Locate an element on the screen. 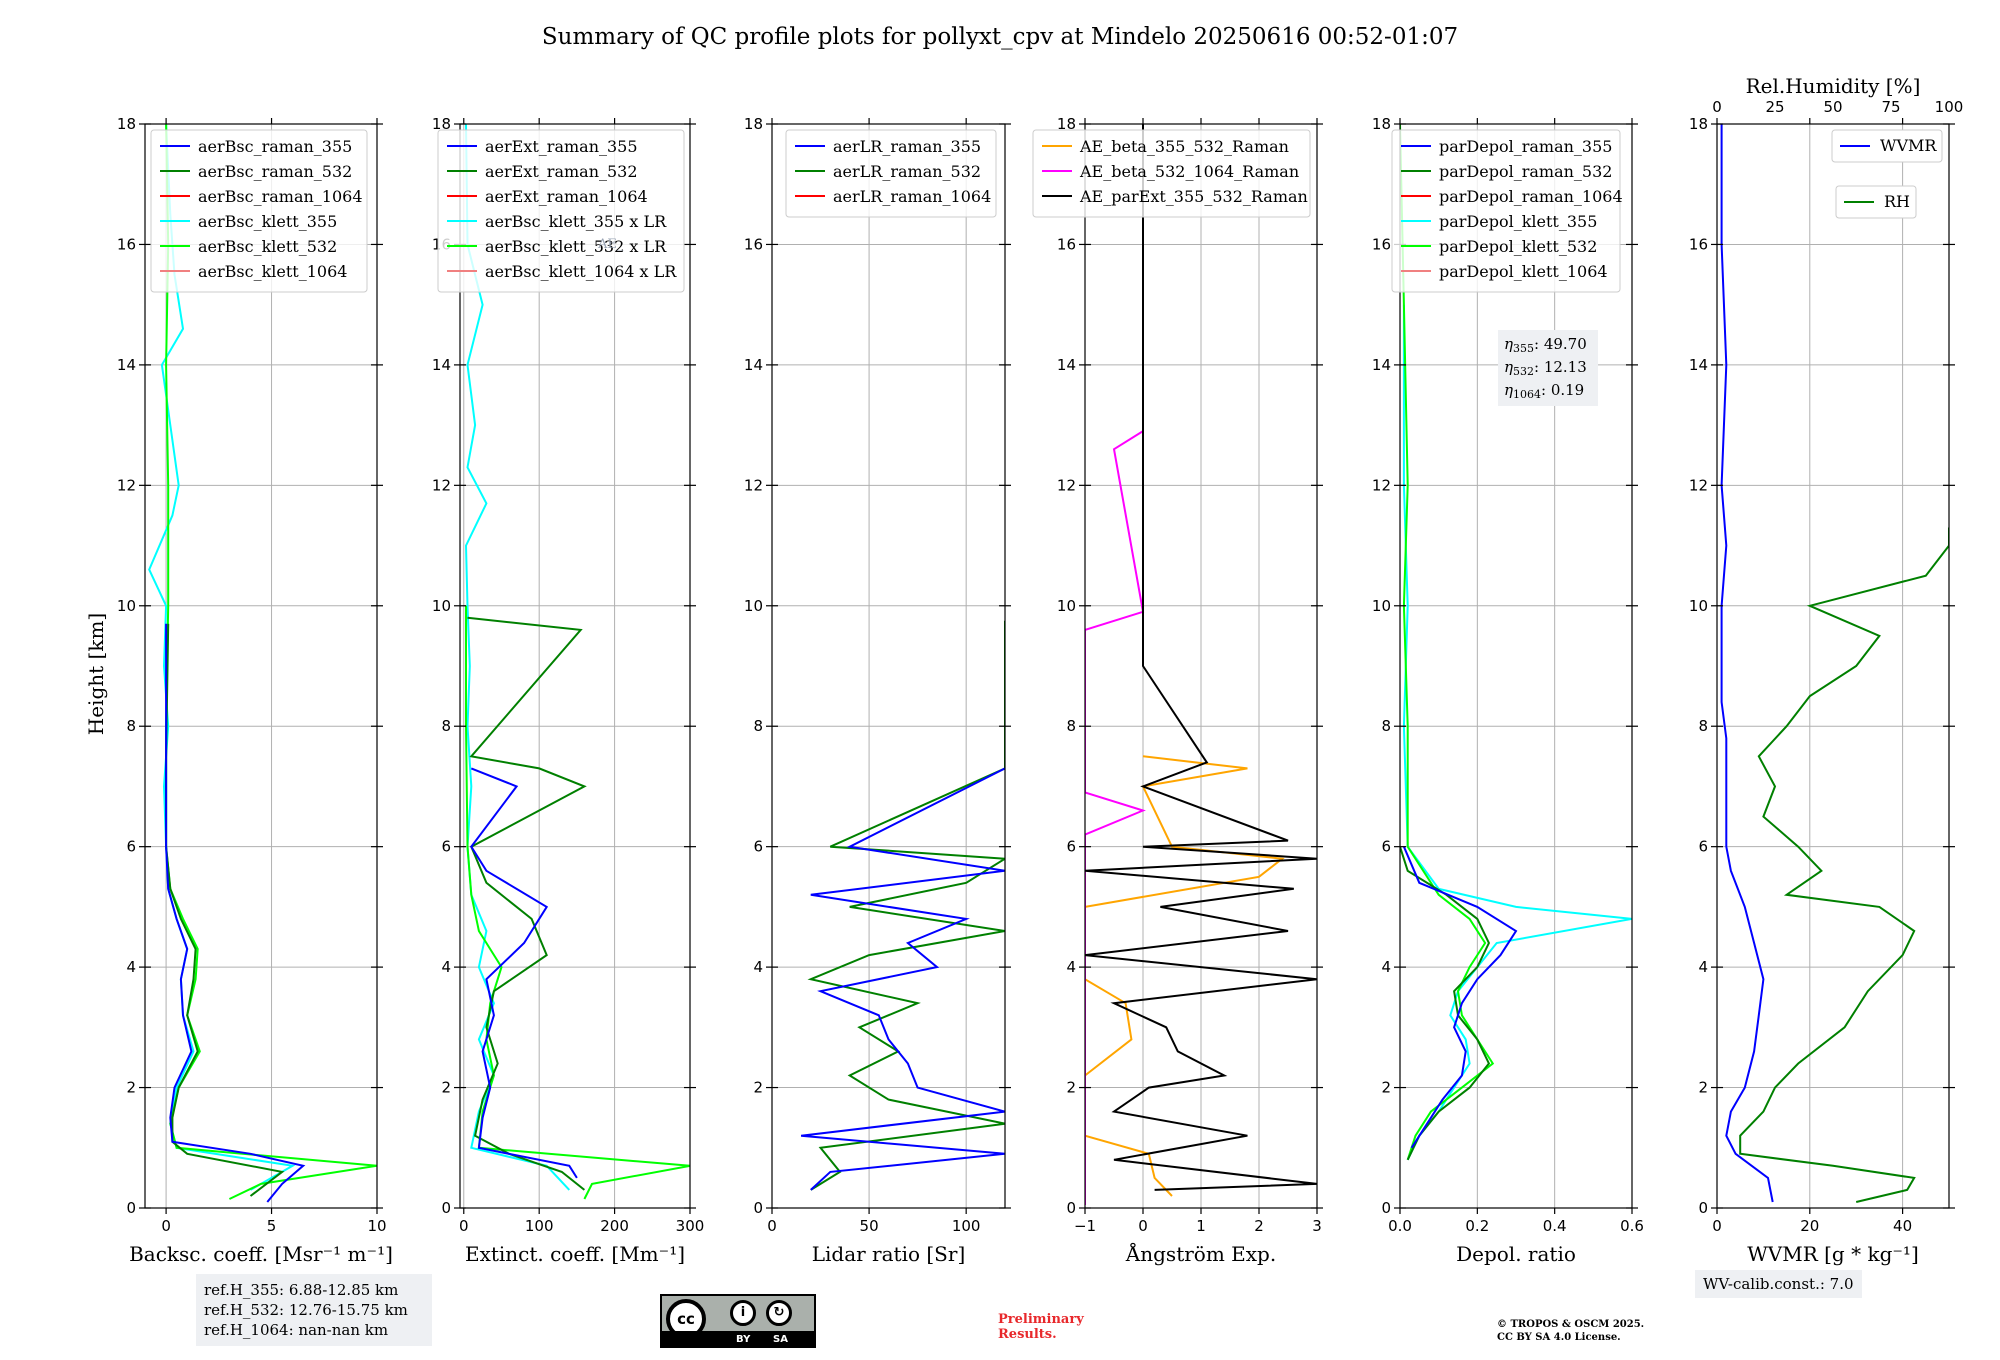 The height and width of the screenshot is (1360, 2000). legend-label: aerBsc_klett_1064 x LR is located at coordinates (581, 271).